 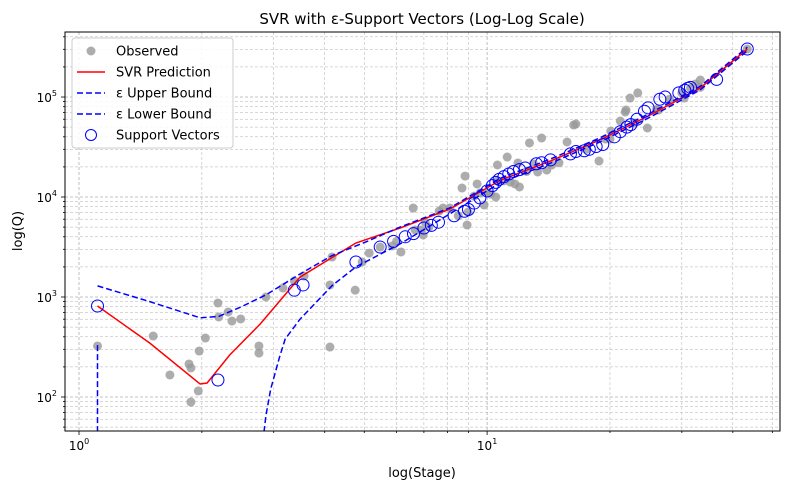 I want to click on y-tick-label: 10², so click(x=47, y=397).